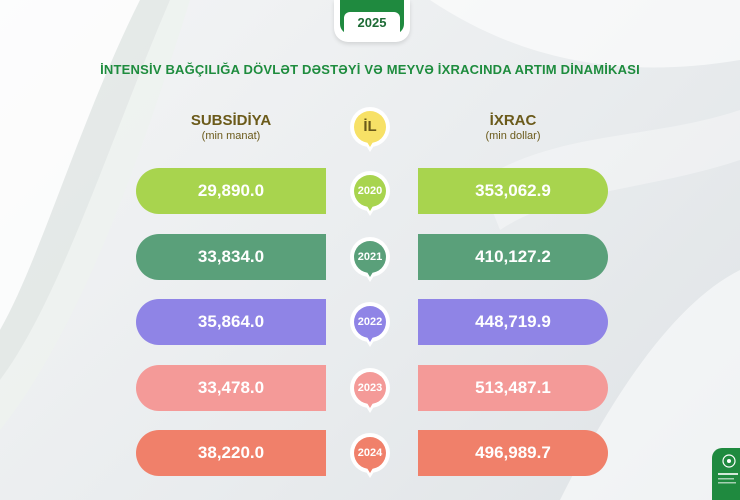 This screenshot has height=500, width=740. What do you see at coordinates (513, 453) in the screenshot?
I see `export-value: 496,989.7` at bounding box center [513, 453].